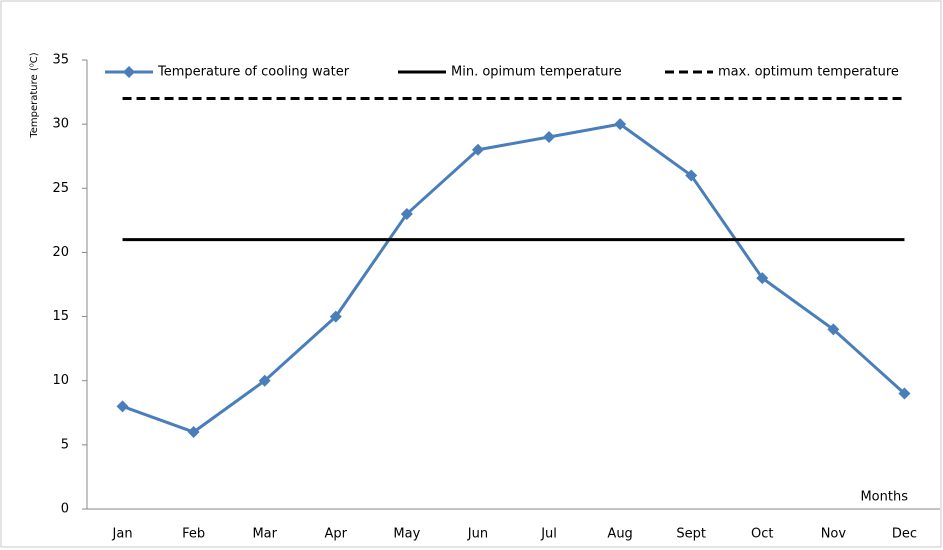 The image size is (943, 550). I want to click on legend-marker, so click(129, 72).